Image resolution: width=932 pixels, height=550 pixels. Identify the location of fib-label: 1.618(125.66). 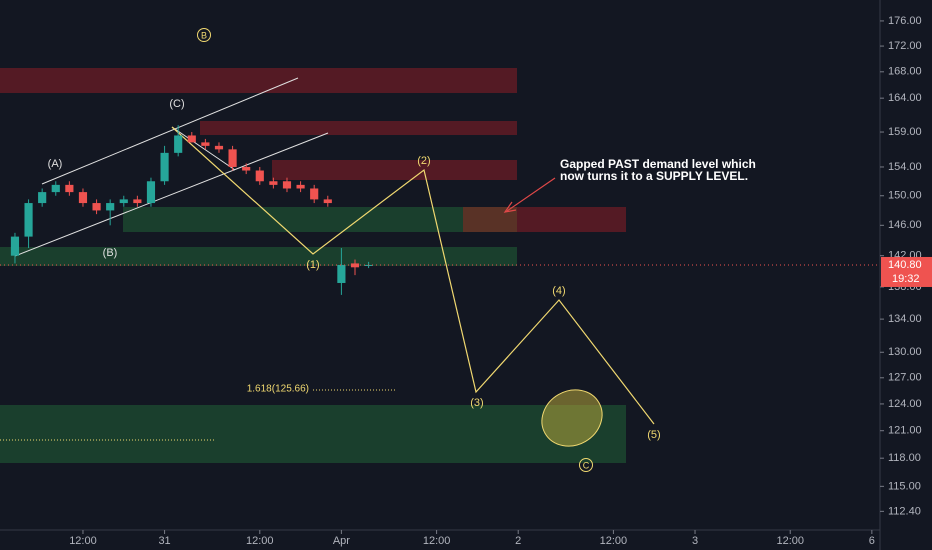
(278, 389).